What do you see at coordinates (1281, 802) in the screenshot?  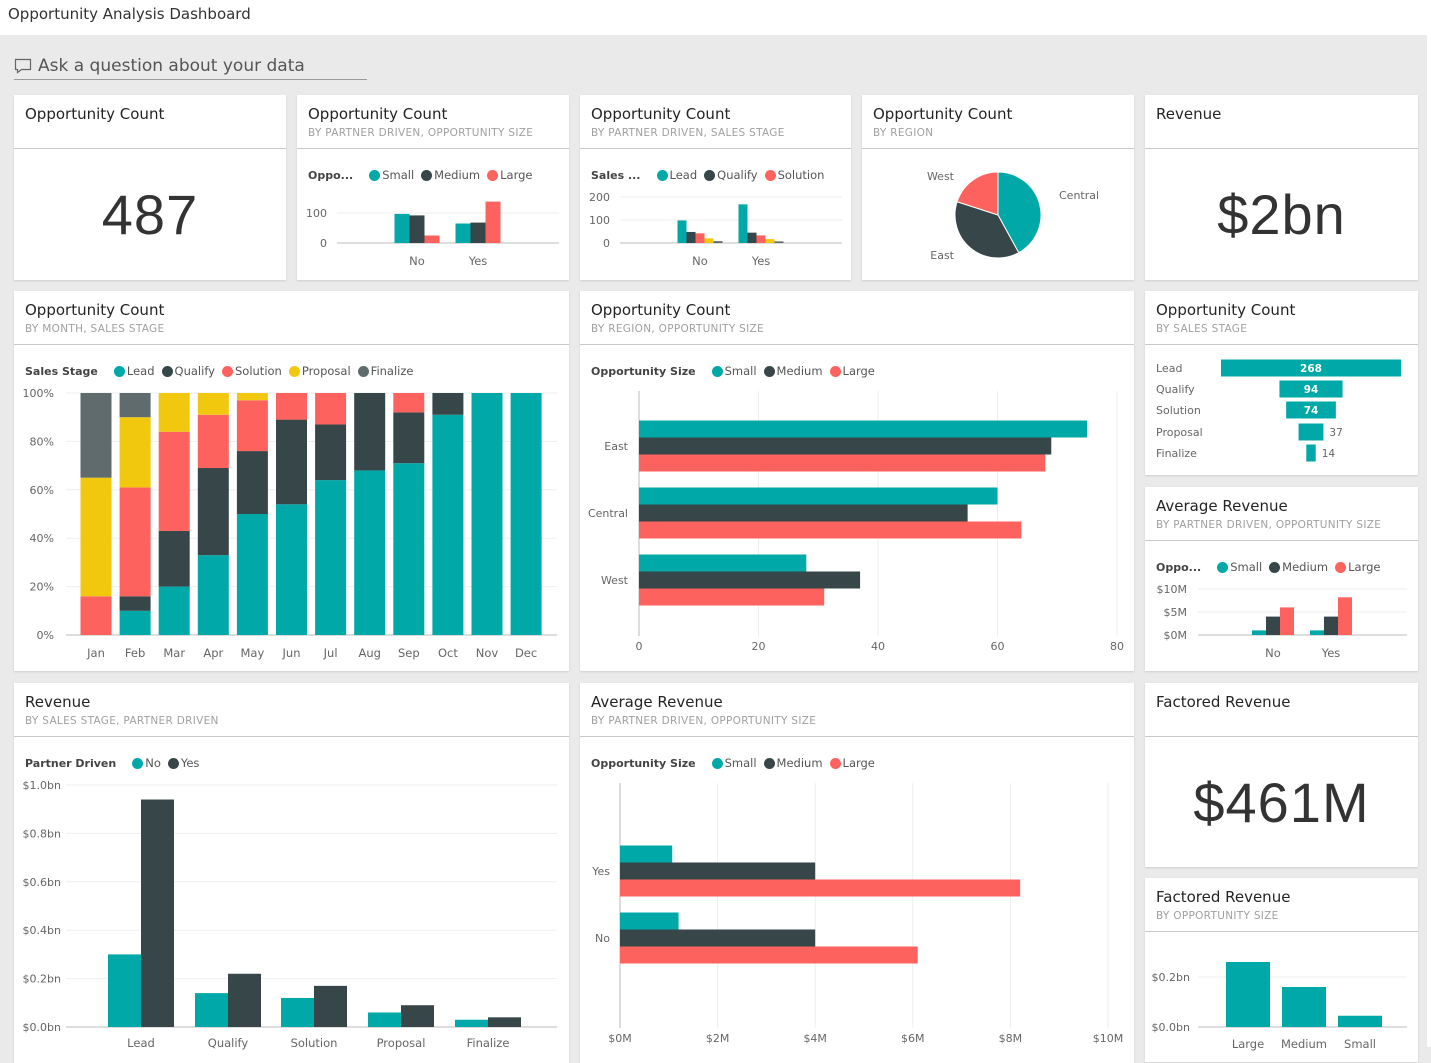 I see `kpi-value: $461M` at bounding box center [1281, 802].